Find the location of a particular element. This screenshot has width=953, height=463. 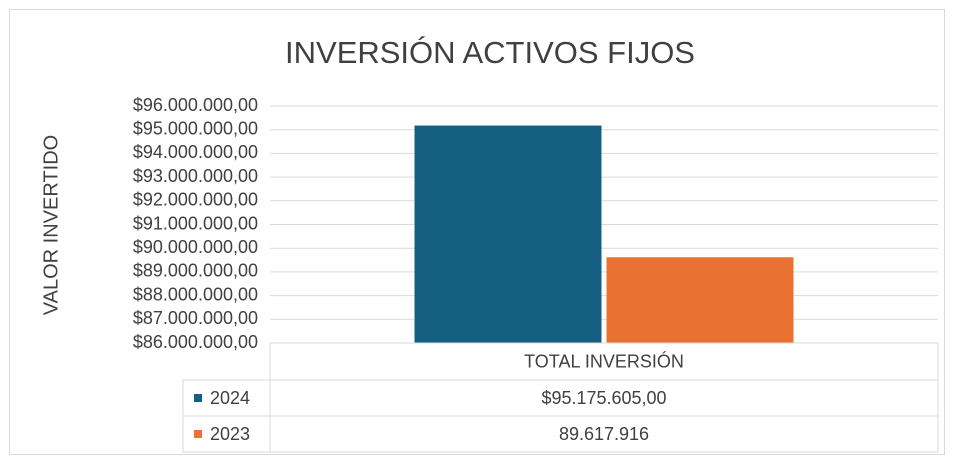

y-tick-label: $95.000.000,00 is located at coordinates (195, 128).